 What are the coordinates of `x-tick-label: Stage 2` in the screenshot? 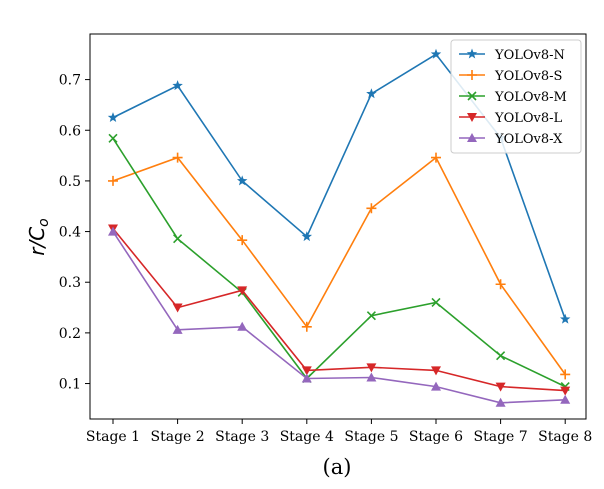 It's located at (178, 437).